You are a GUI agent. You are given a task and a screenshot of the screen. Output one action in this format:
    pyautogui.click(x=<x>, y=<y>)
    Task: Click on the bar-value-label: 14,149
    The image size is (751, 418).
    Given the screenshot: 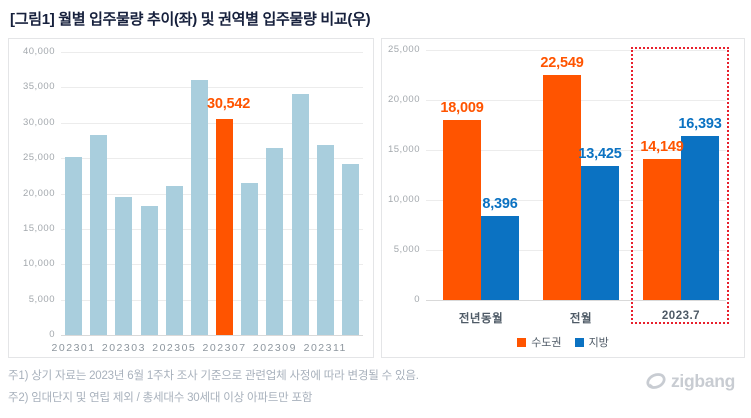 What is the action you would take?
    pyautogui.click(x=662, y=146)
    